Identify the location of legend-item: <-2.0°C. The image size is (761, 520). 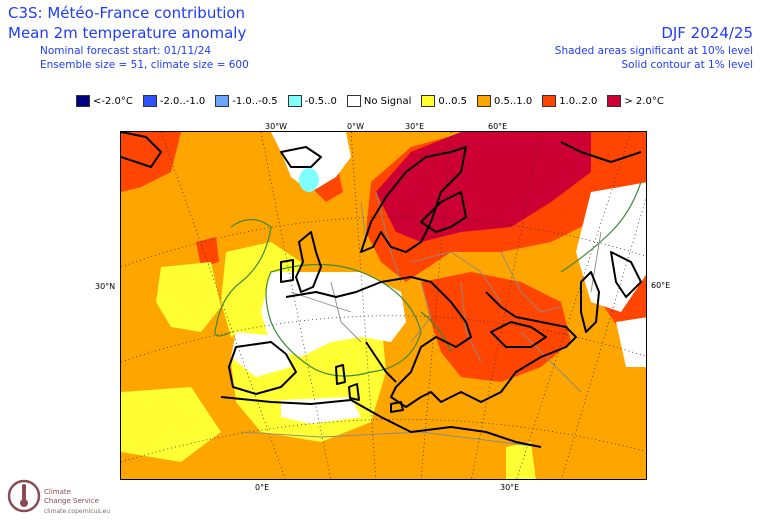
(104, 101).